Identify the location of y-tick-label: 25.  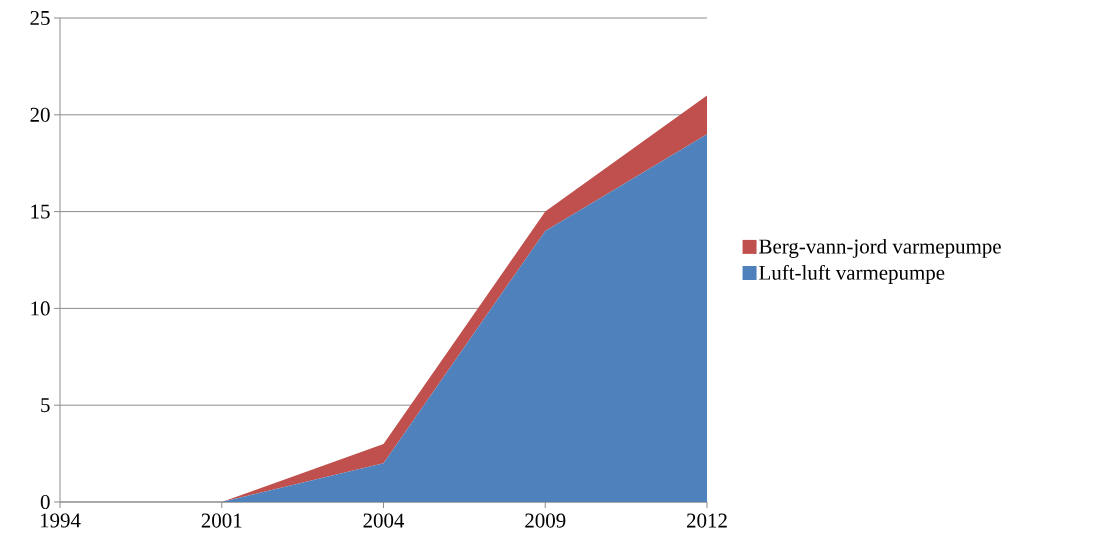
(40, 18).